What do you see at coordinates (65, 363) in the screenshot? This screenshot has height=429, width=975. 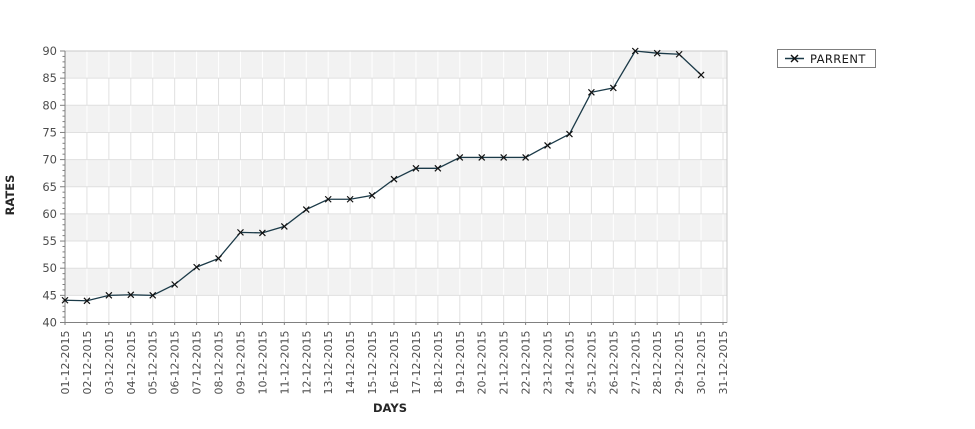 I see `x-tick-label: 01-12-2015` at bounding box center [65, 363].